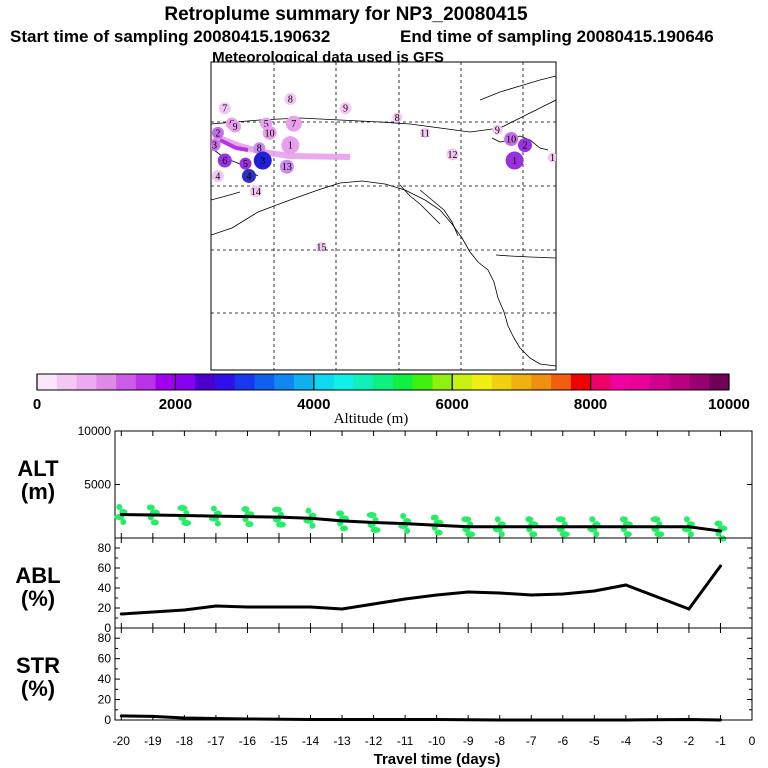  Describe the element at coordinates (105, 679) in the screenshot. I see `y-tick-label: 40` at that location.